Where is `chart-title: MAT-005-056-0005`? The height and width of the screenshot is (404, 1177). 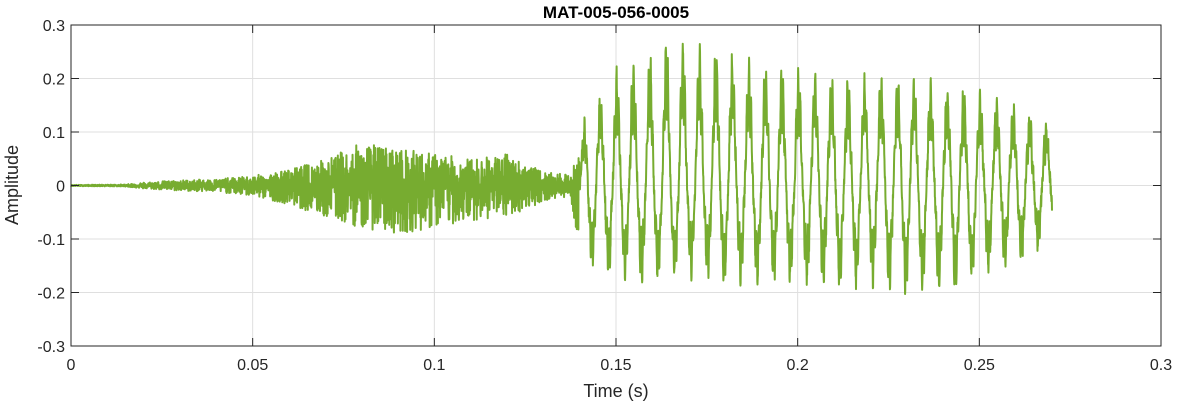
chart-title: MAT-005-056-0005 is located at coordinates (616, 12).